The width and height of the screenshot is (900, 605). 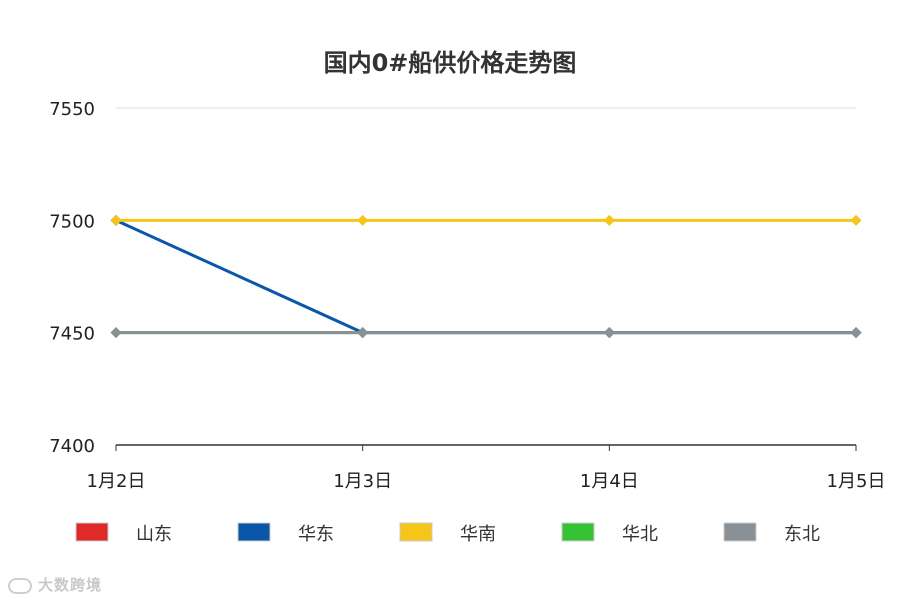 What do you see at coordinates (72, 446) in the screenshot?
I see `y-tick-label: 7400` at bounding box center [72, 446].